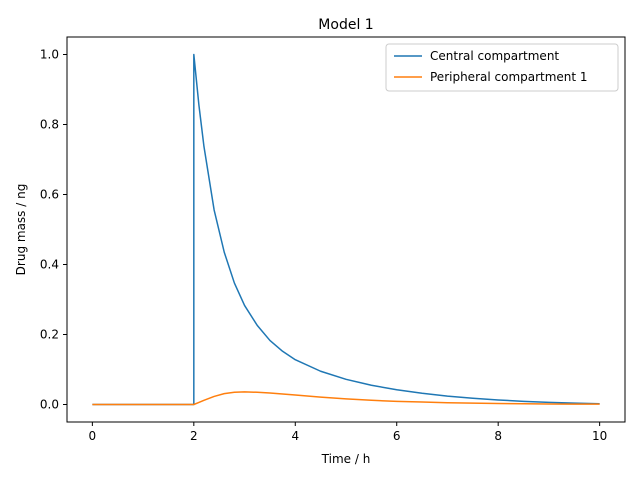 Image resolution: width=640 pixels, height=480 pixels. Describe the element at coordinates (295, 436) in the screenshot. I see `x-tick-label: 4` at that location.